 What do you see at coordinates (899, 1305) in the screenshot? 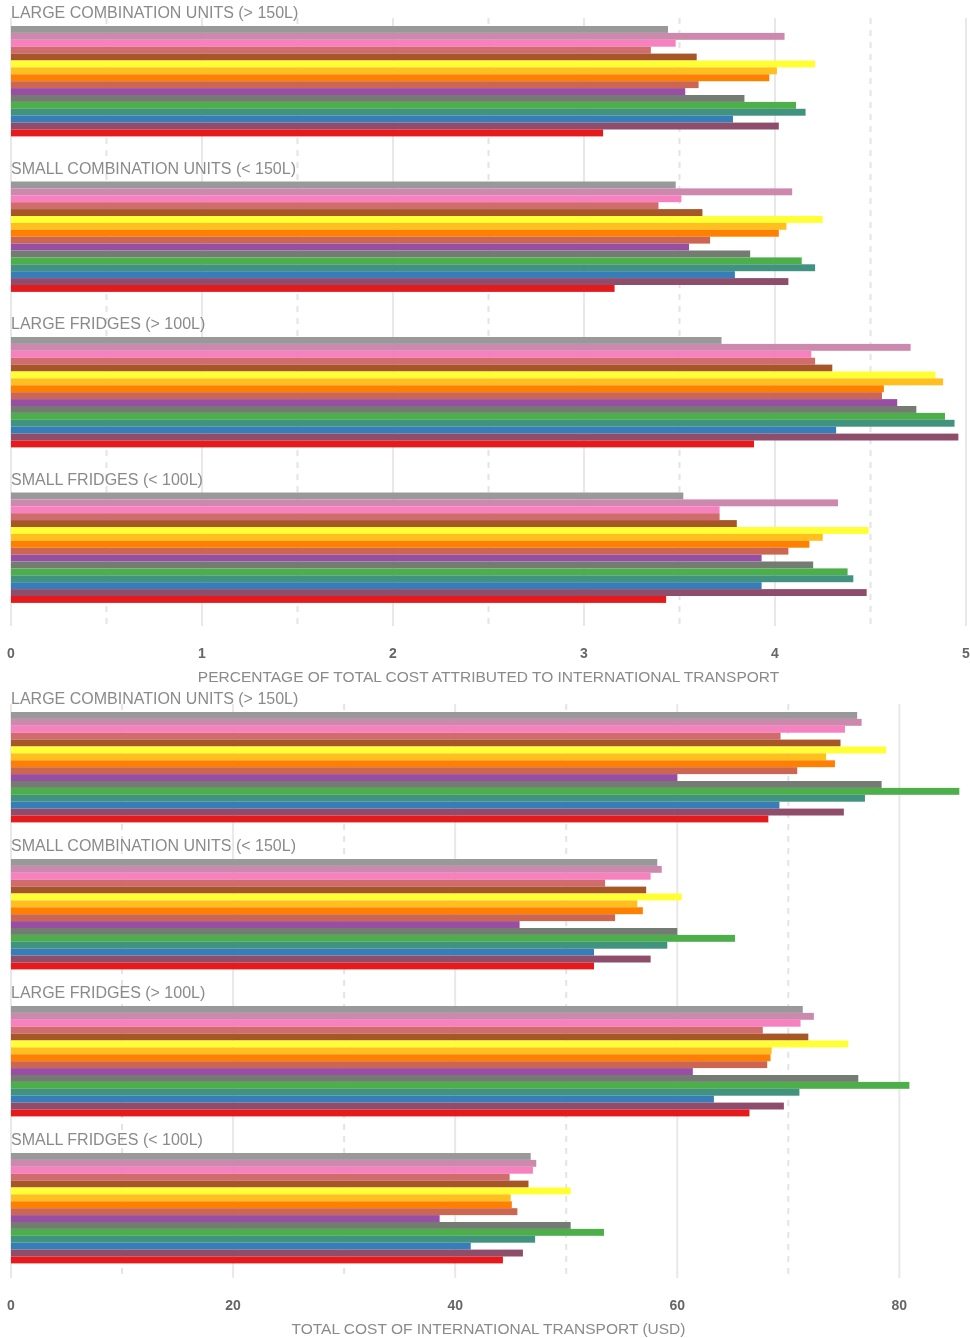
I see `x-tick-label: 80` at bounding box center [899, 1305].